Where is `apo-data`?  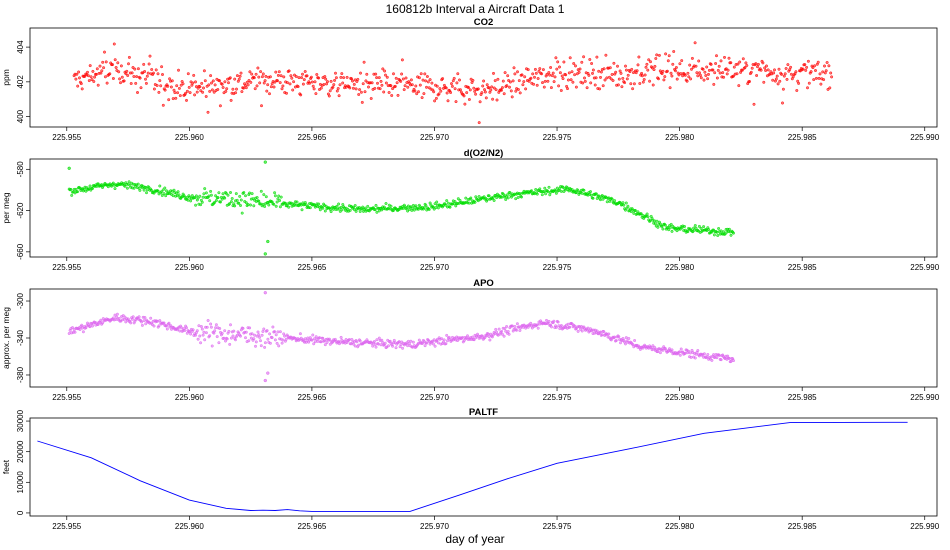 apo-data is located at coordinates (401, 337).